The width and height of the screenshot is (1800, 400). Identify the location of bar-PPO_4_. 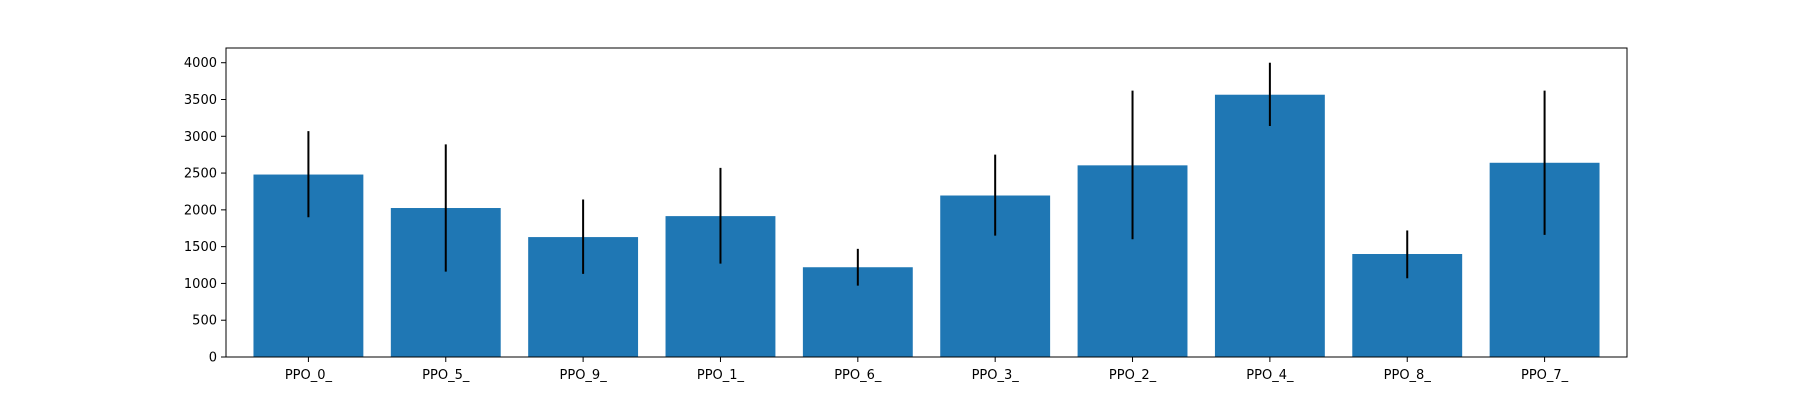
(1269, 225).